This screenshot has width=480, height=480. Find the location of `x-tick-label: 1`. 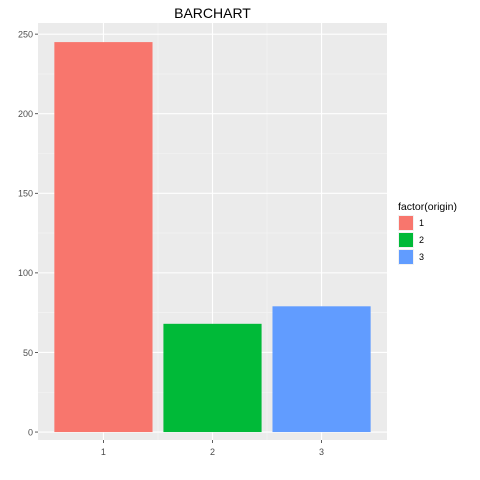

x-tick-label: 1 is located at coordinates (103, 452).